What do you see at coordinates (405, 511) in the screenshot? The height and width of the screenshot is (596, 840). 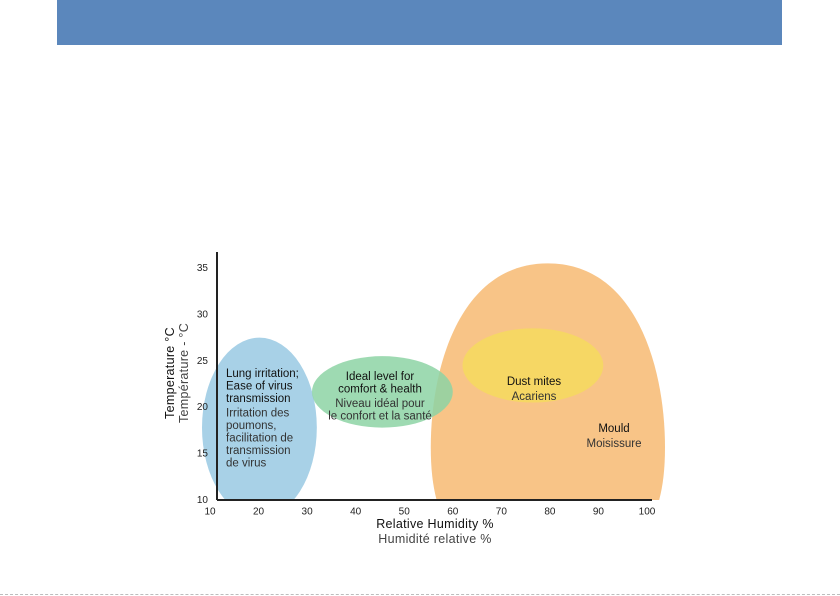 I see `x-tick-label: 50` at bounding box center [405, 511].